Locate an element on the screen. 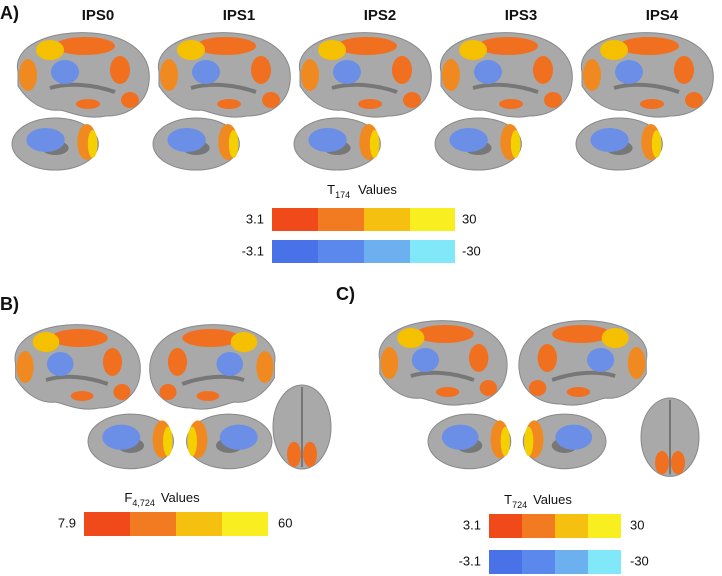 The image size is (722, 576). min-label: 7.9 is located at coordinates (67, 522).